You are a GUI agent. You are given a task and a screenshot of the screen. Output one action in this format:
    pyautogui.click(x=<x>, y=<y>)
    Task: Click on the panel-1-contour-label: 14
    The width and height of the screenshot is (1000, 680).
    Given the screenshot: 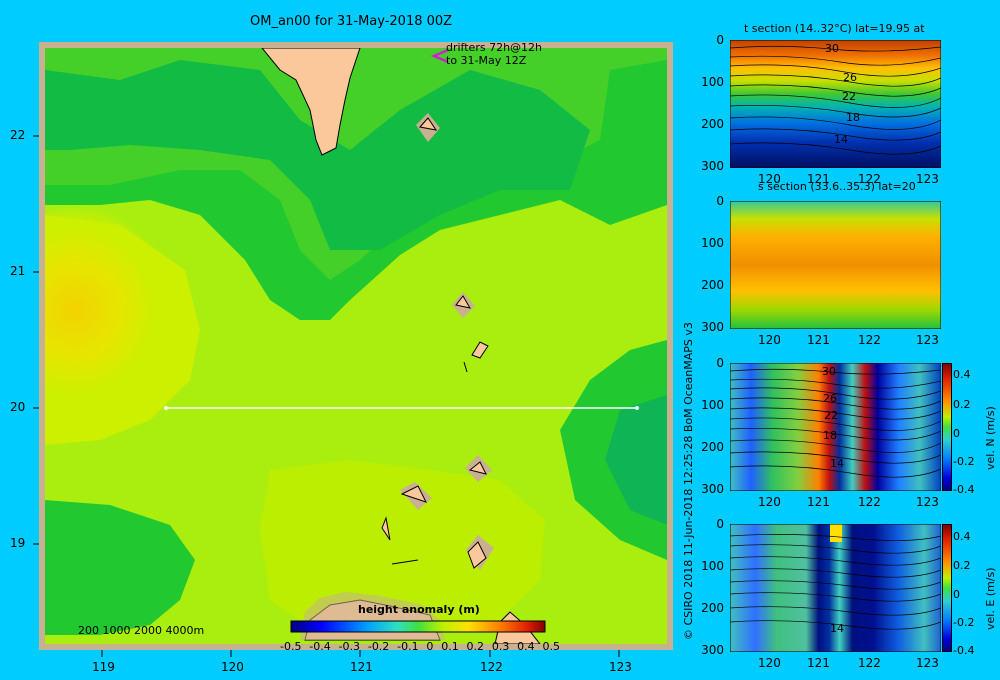 What is the action you would take?
    pyautogui.click(x=841, y=139)
    